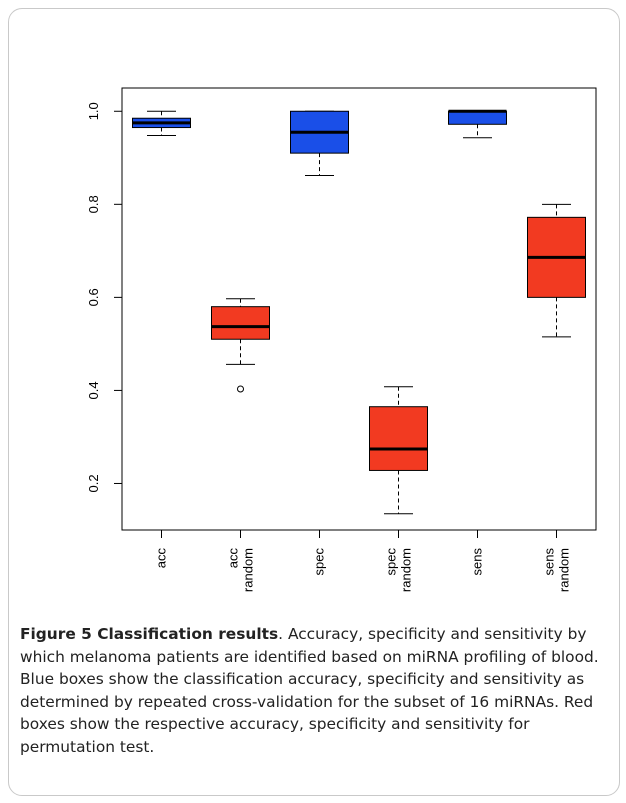 The image size is (626, 803). I want to click on x-tick-label: acc, so click(161, 558).